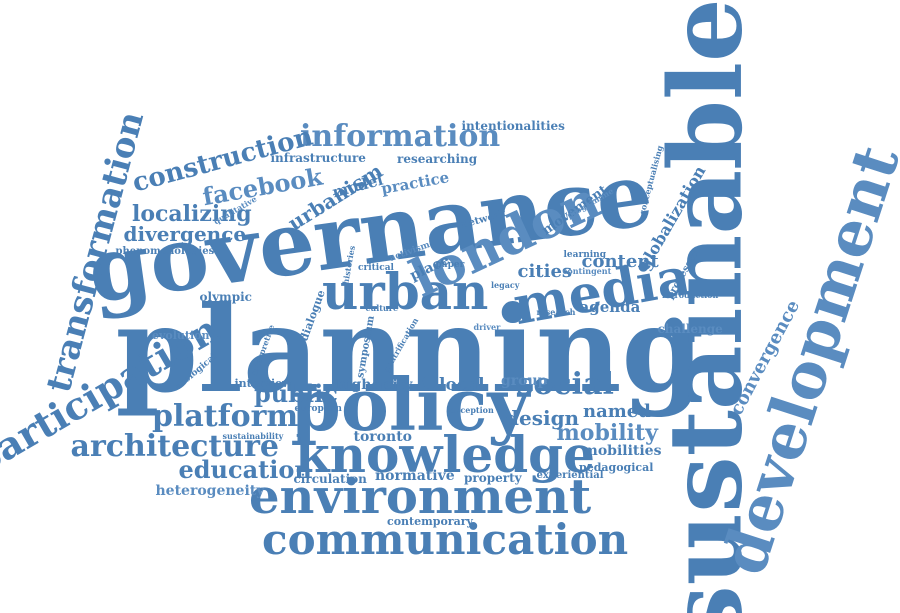 Image resolution: width=900 pixels, height=613 pixels. What do you see at coordinates (437, 159) in the screenshot?
I see `cloud-word: researching` at bounding box center [437, 159].